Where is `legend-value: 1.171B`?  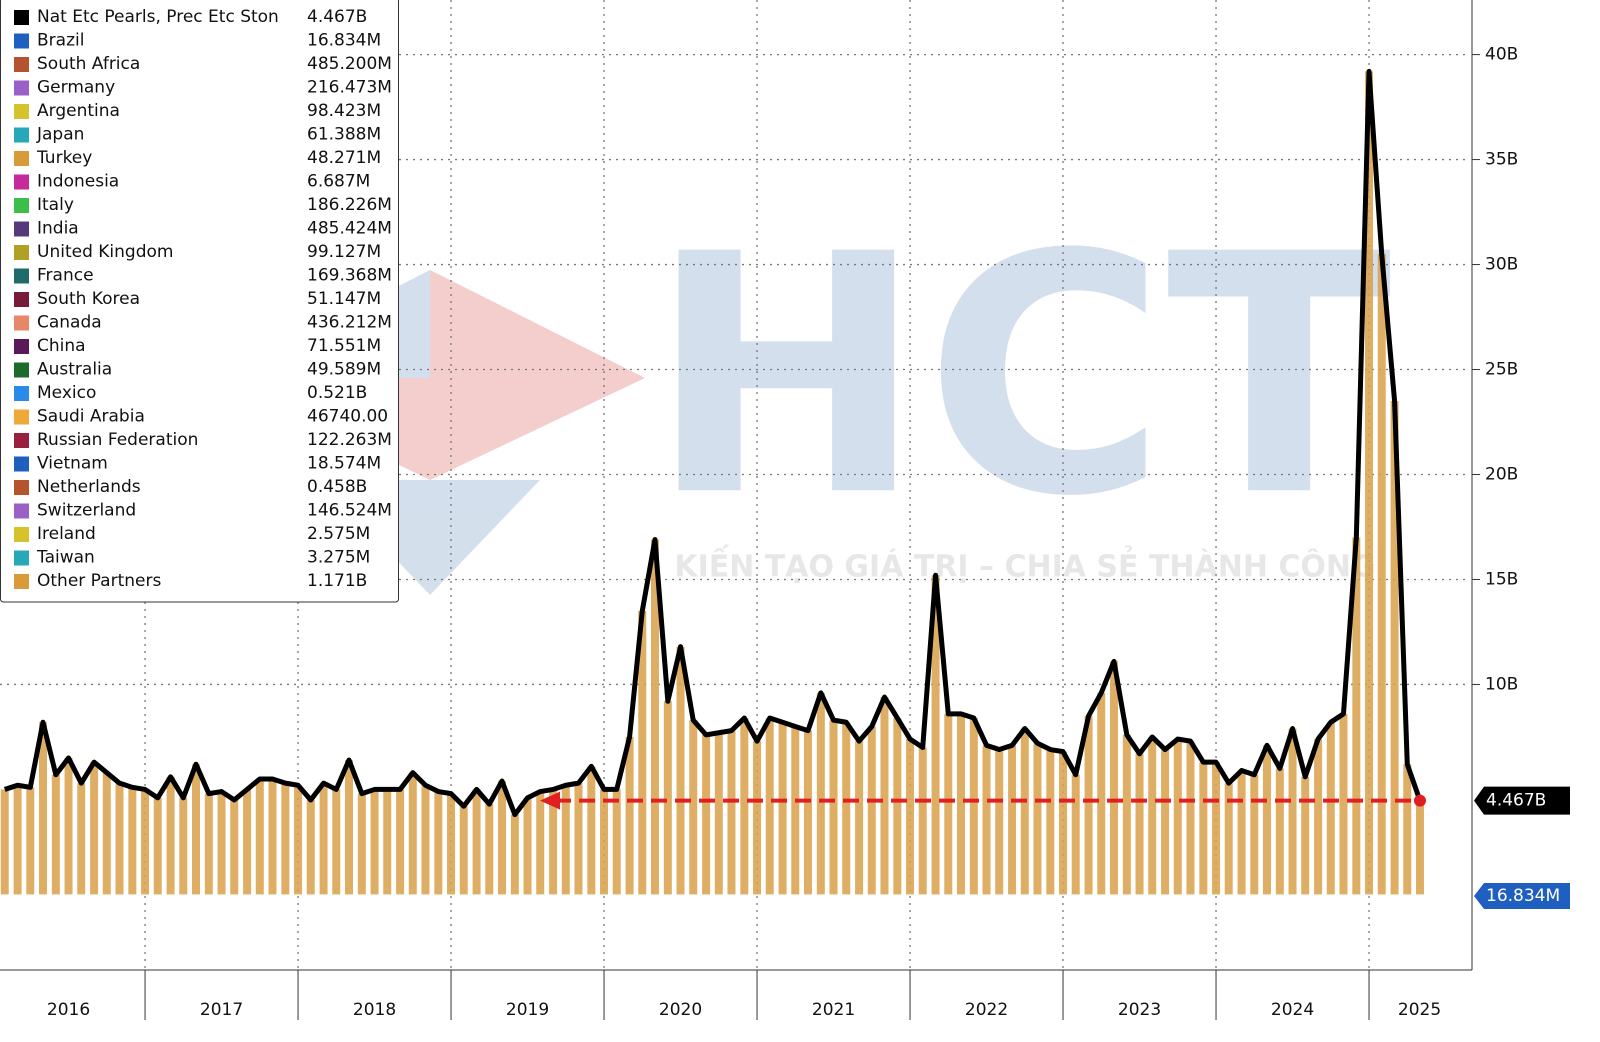
legend-value: 1.171B is located at coordinates (337, 581).